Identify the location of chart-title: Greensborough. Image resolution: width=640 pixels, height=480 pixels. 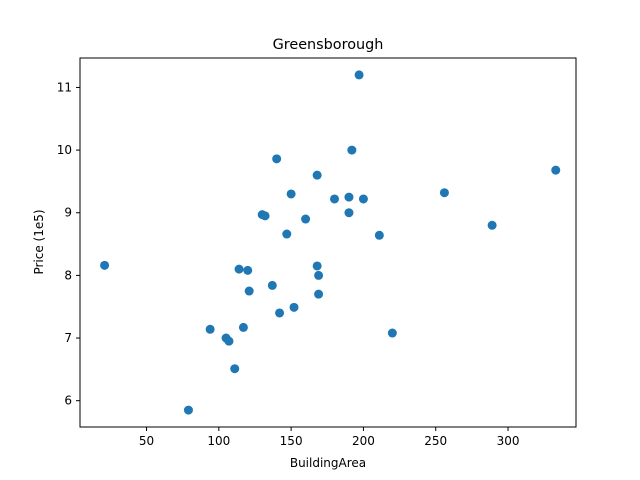
(328, 45).